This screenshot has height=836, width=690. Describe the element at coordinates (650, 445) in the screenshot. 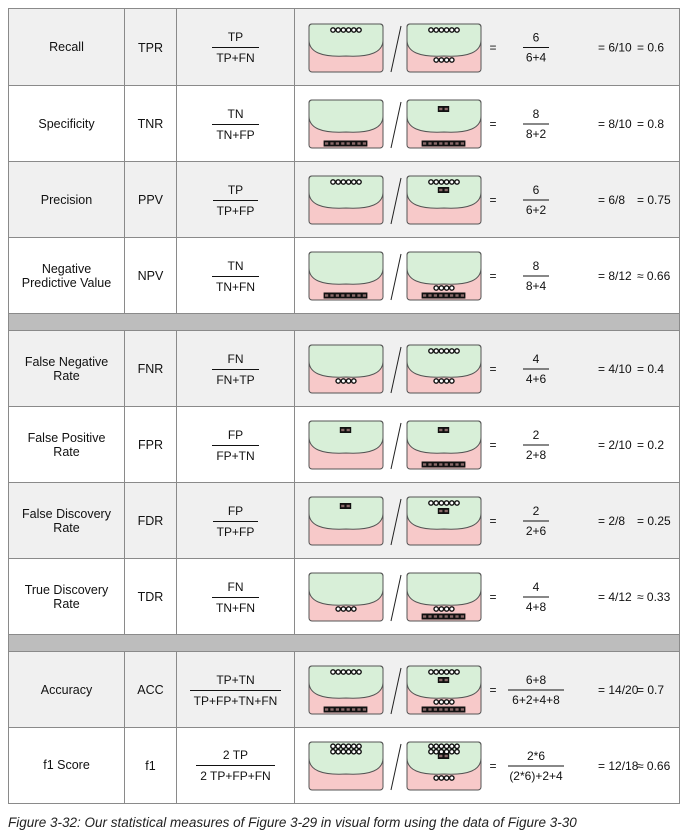

I see `result-value: = 0.2` at that location.